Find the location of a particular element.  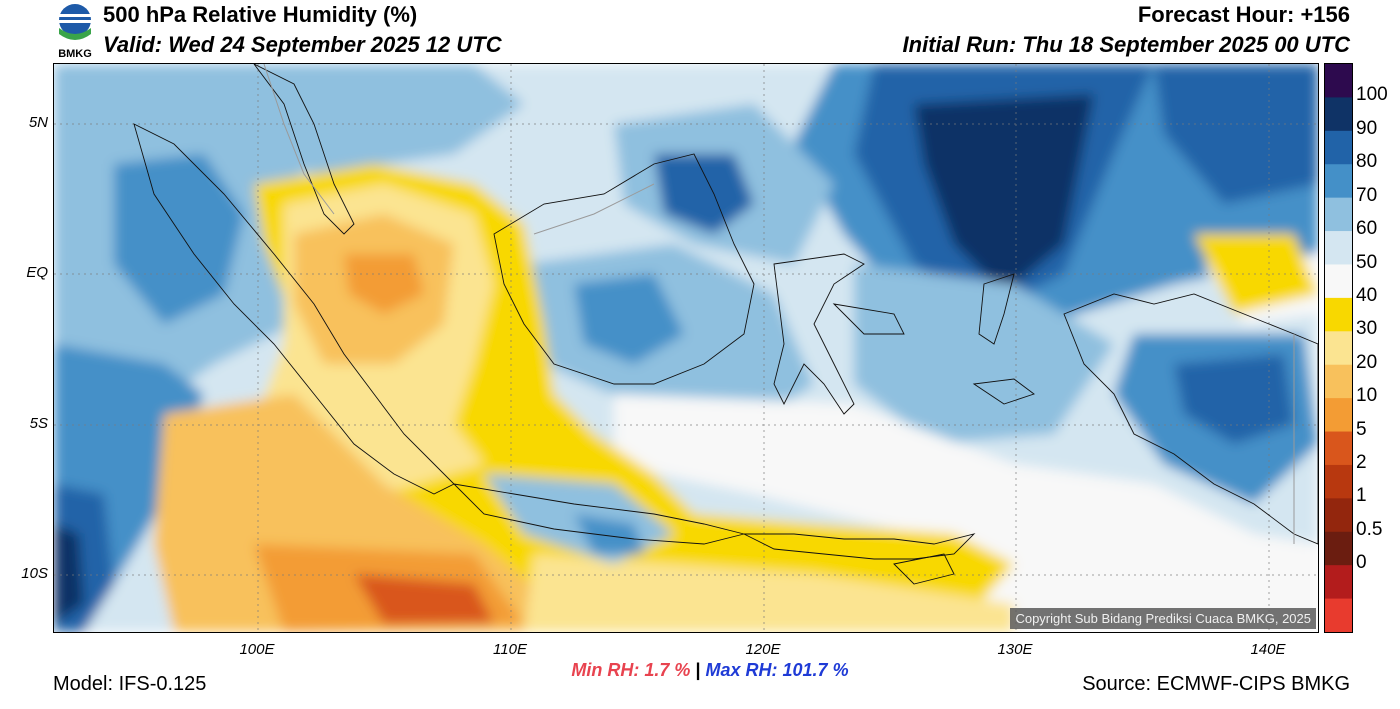

colorbar-label: 5 is located at coordinates (1361, 429).